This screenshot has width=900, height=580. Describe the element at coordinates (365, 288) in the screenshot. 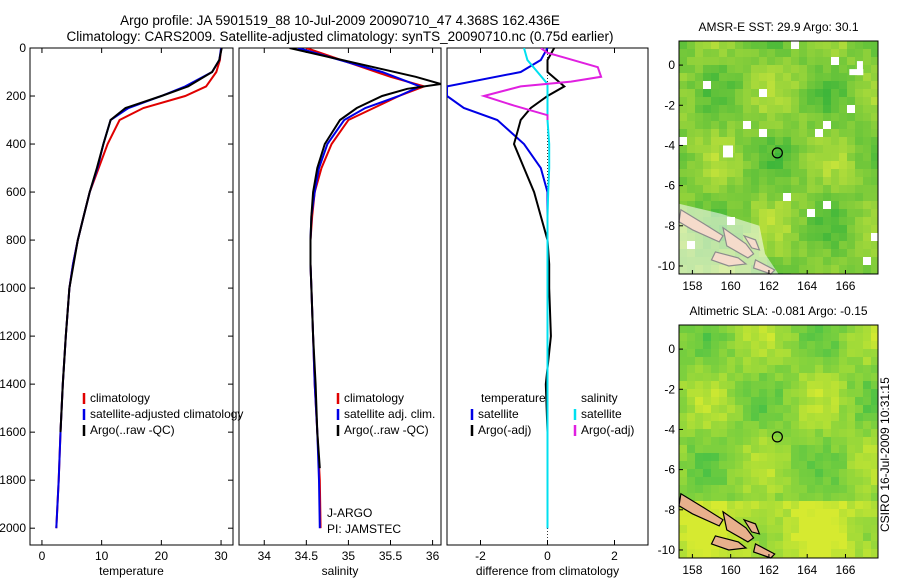

I see `salinity-series-group` at that location.